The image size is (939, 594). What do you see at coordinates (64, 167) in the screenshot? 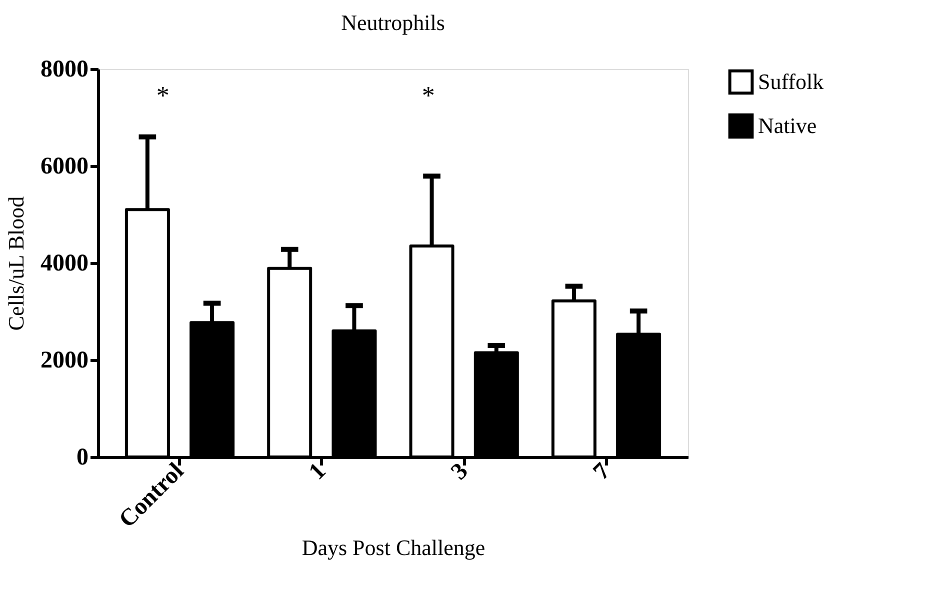
I see `y-tick-label: 6000` at bounding box center [64, 167].